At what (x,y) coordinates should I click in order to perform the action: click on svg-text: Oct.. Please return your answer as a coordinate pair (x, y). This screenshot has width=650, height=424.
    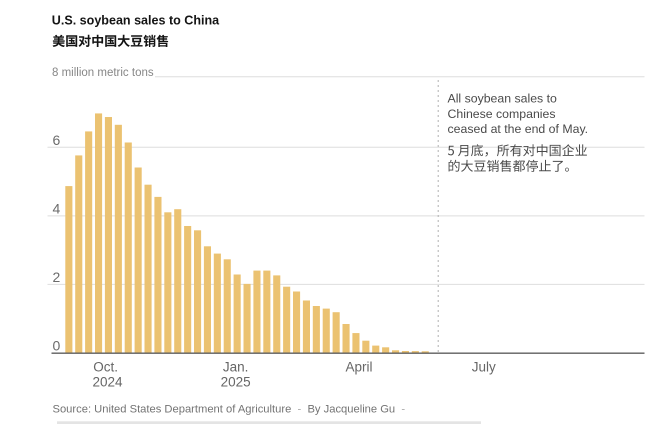
    Looking at the image, I should click on (105, 367).